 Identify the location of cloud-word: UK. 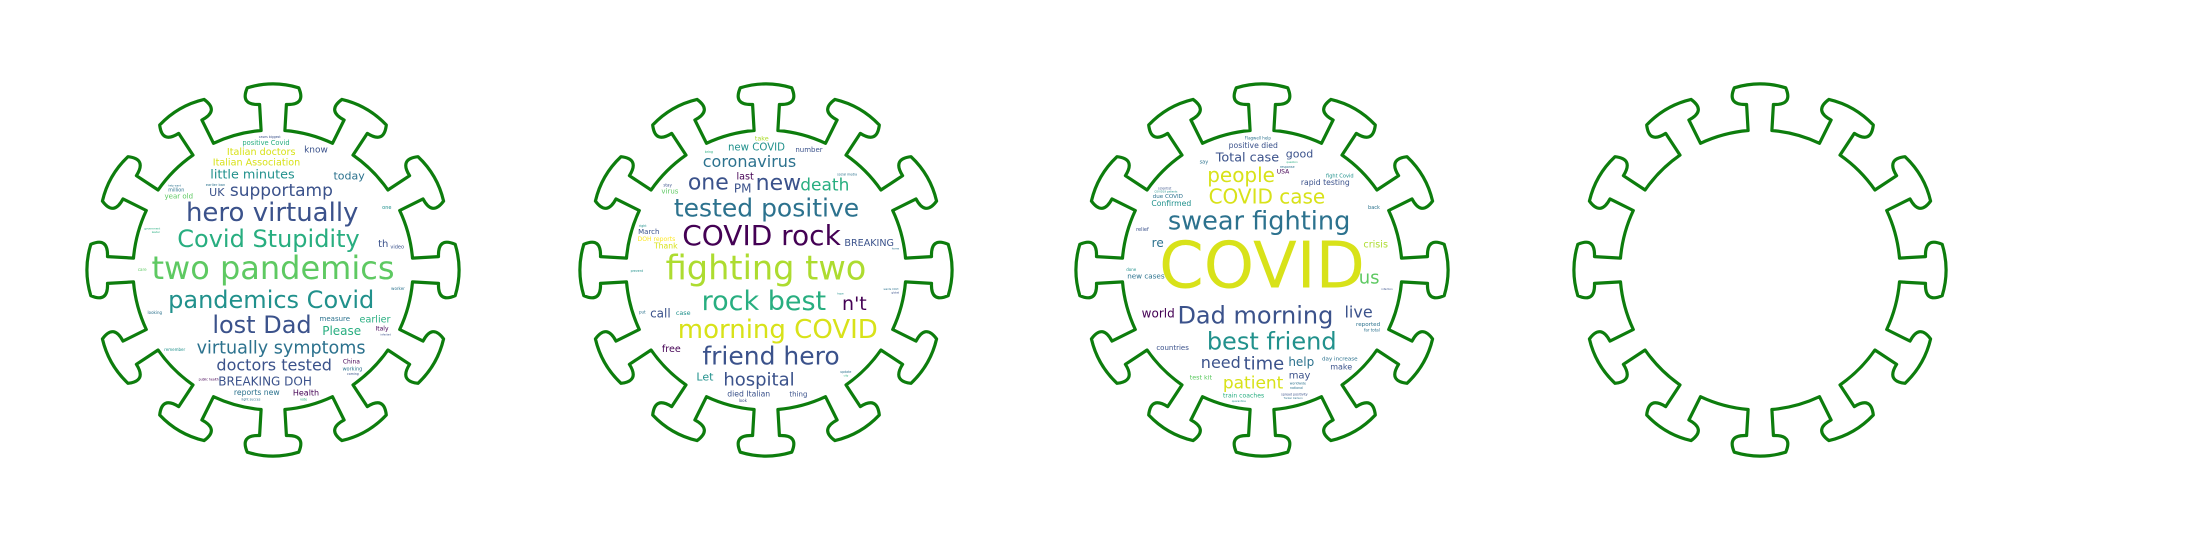
(217, 192).